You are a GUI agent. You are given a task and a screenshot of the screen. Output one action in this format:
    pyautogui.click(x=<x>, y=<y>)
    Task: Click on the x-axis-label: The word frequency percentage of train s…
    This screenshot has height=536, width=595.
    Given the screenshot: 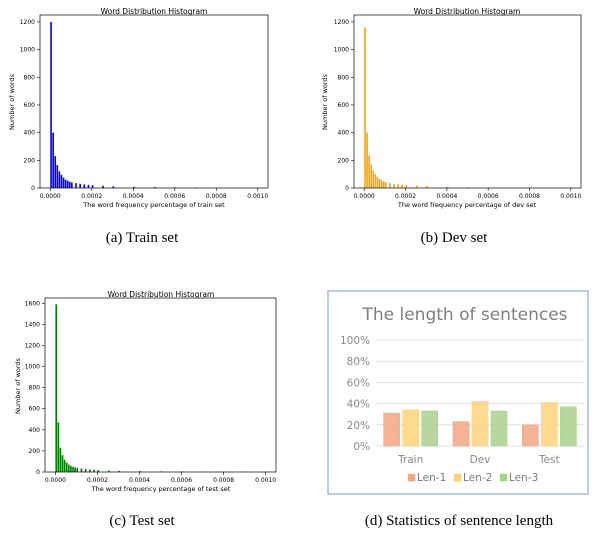 What is the action you would take?
    pyautogui.click(x=153, y=205)
    